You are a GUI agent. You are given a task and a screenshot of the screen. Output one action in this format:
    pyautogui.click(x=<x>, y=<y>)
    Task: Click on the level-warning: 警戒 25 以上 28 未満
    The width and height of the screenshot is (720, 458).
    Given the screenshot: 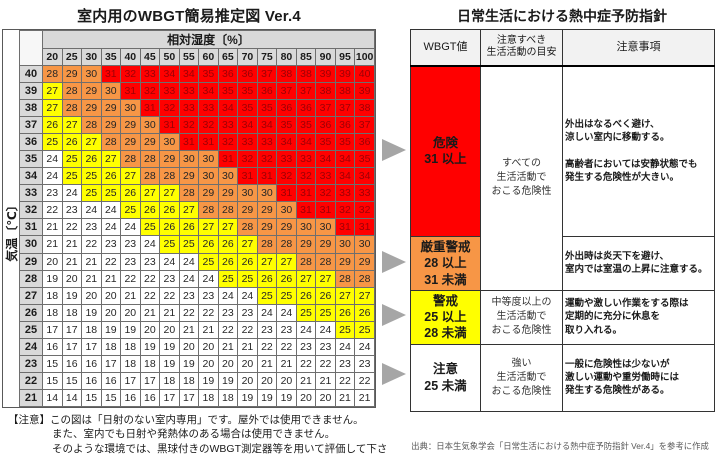 What is the action you would take?
    pyautogui.click(x=445, y=317)
    